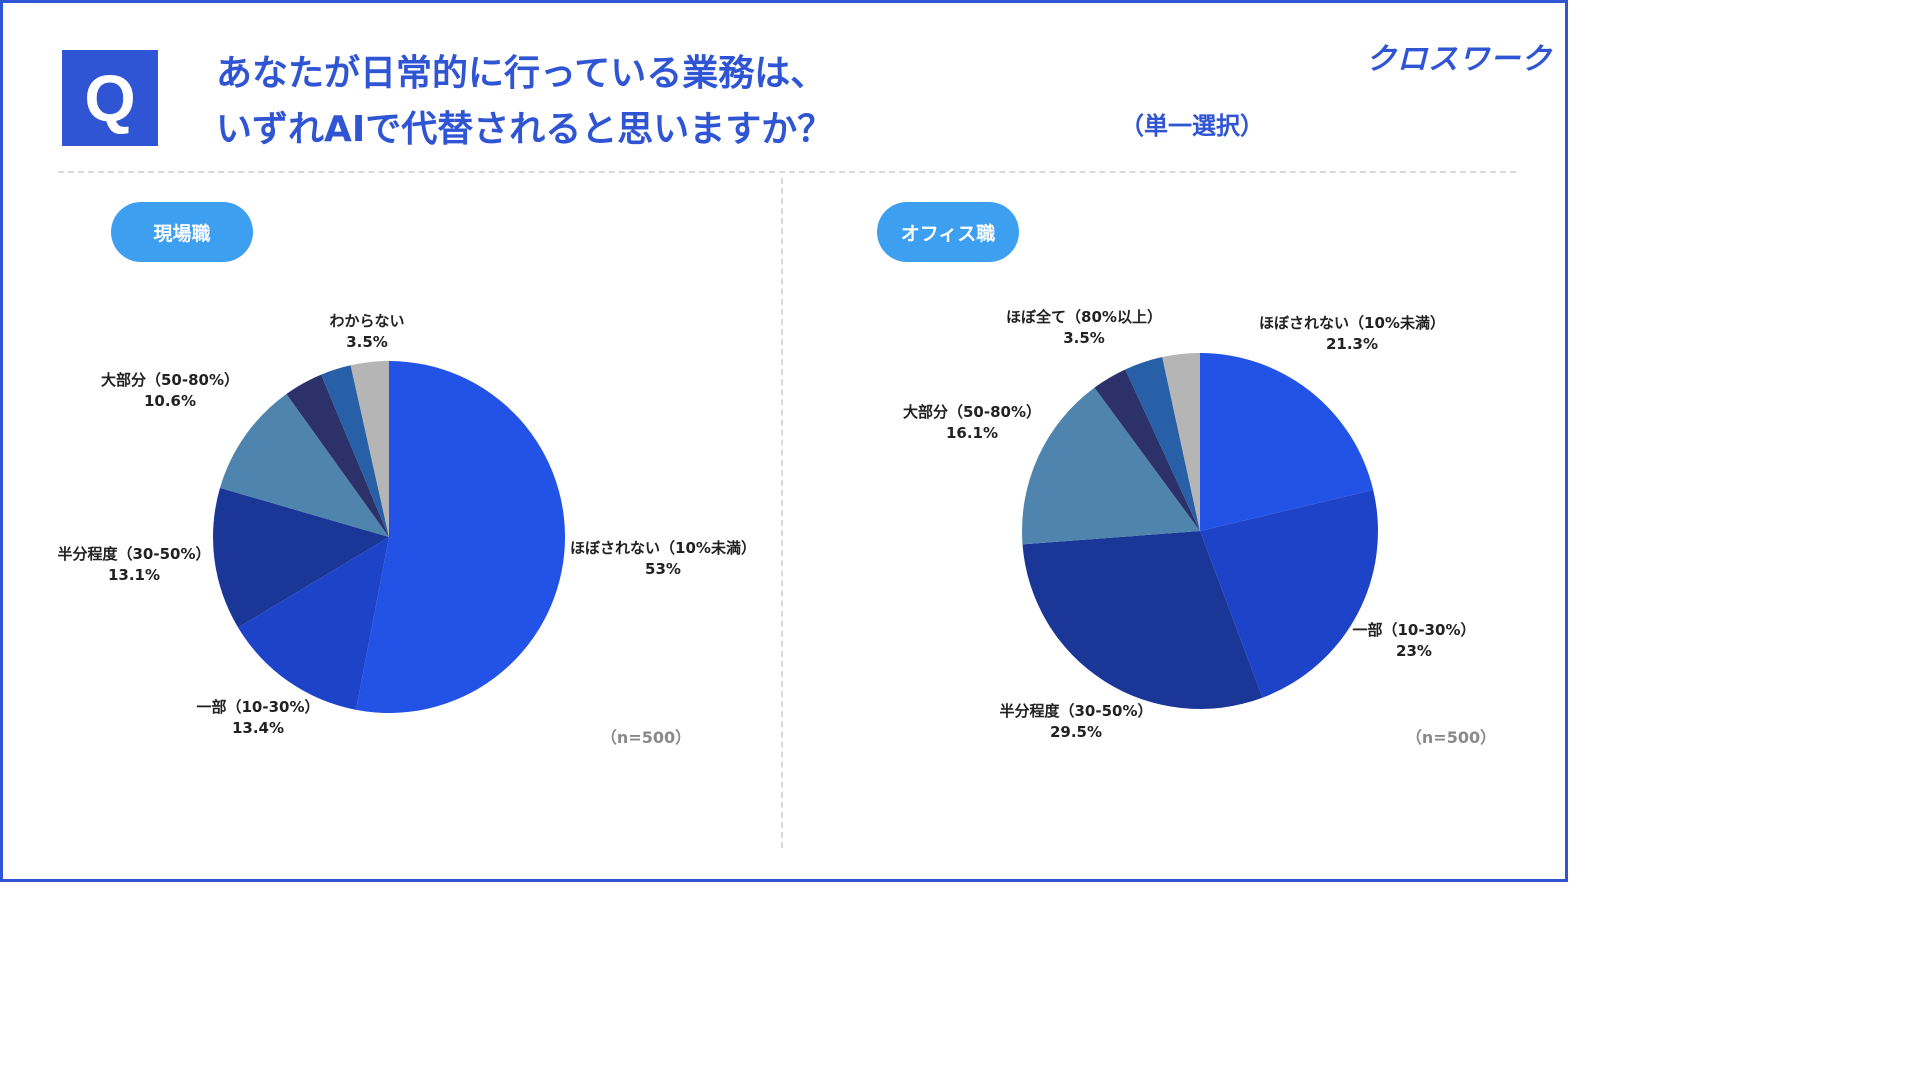 The width and height of the screenshot is (1920, 1080). Describe the element at coordinates (1459, 59) in the screenshot. I see `brand-logo: クロスワーク` at that location.